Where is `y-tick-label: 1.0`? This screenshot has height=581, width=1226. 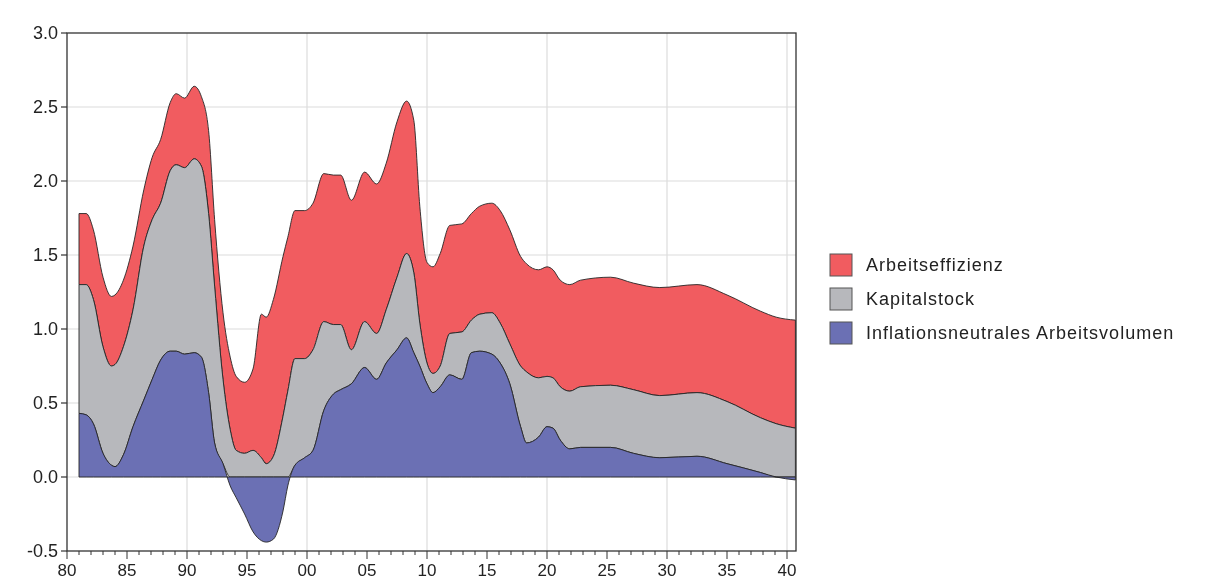
y-tick-label: 1.0 is located at coordinates (45, 329).